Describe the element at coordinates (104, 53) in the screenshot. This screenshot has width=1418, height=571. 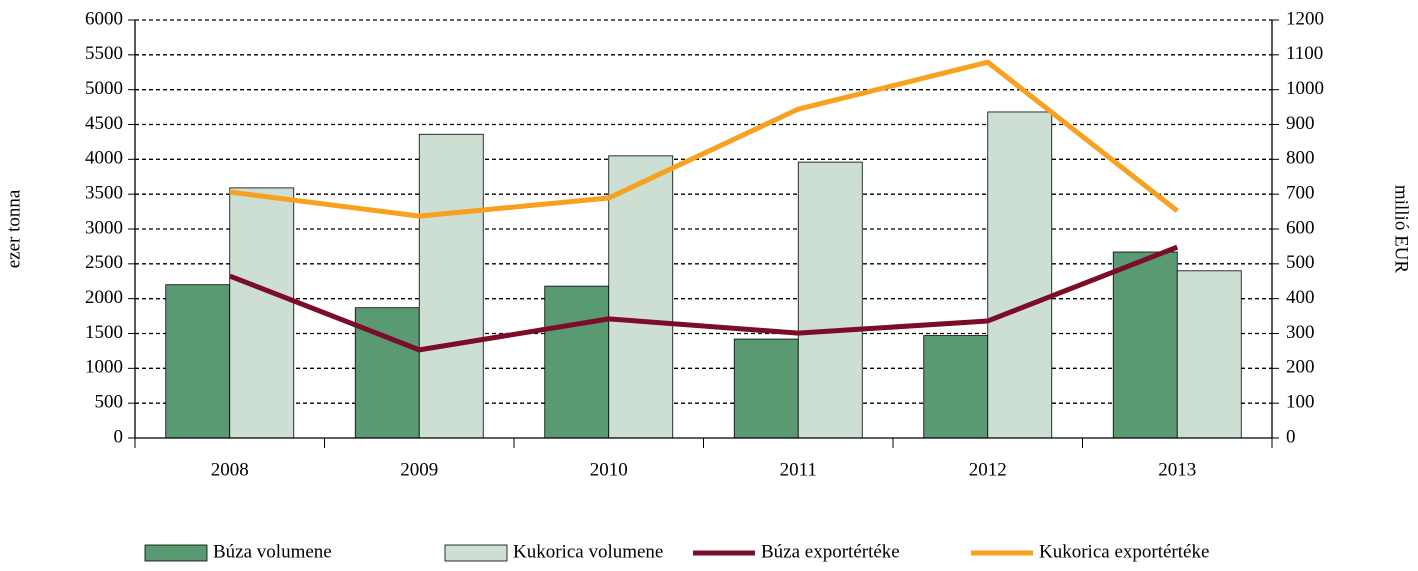
I see `y-tick-label: 5500` at that location.